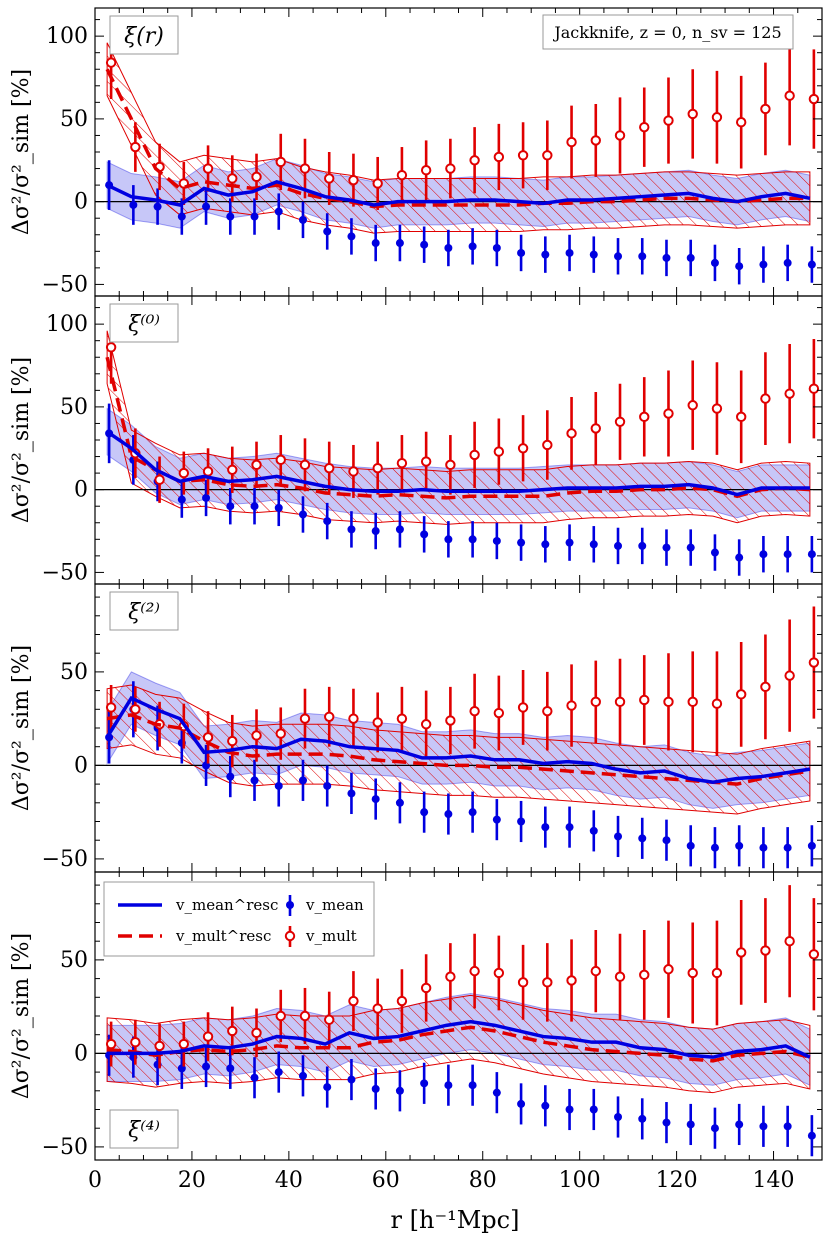 Image resolution: width=830 pixels, height=1239 pixels. Describe the element at coordinates (457, 138) in the screenshot. I see `v-mult-resc-line` at that location.